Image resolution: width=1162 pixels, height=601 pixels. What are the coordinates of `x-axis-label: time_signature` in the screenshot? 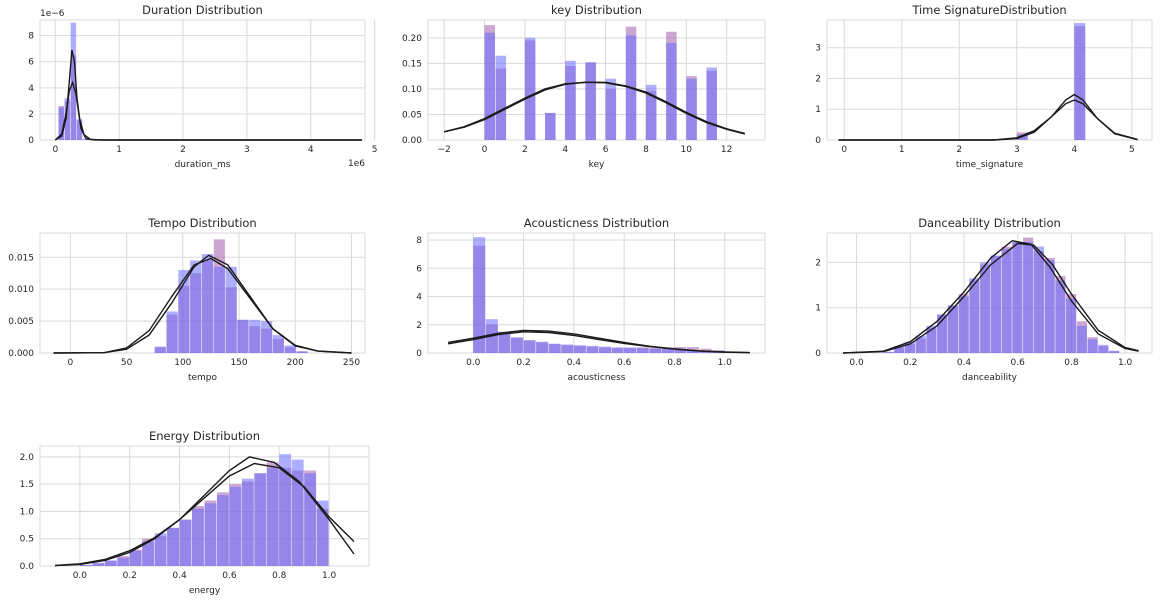 It's located at (990, 165).